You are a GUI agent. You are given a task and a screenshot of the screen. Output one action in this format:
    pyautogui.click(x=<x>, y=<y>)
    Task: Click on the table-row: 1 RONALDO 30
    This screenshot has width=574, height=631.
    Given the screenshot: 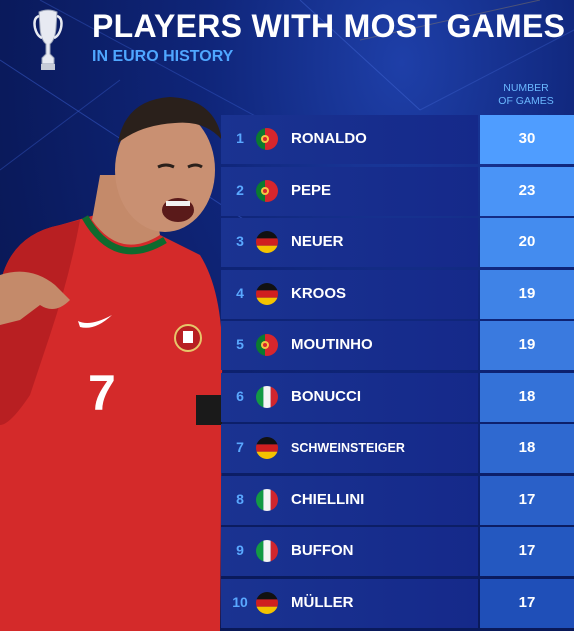 What is the action you would take?
    pyautogui.click(x=397, y=139)
    